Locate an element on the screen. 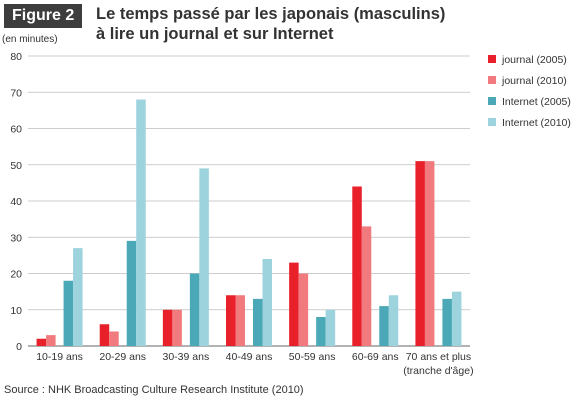  bar-journal-2005--6 is located at coordinates (420, 253).